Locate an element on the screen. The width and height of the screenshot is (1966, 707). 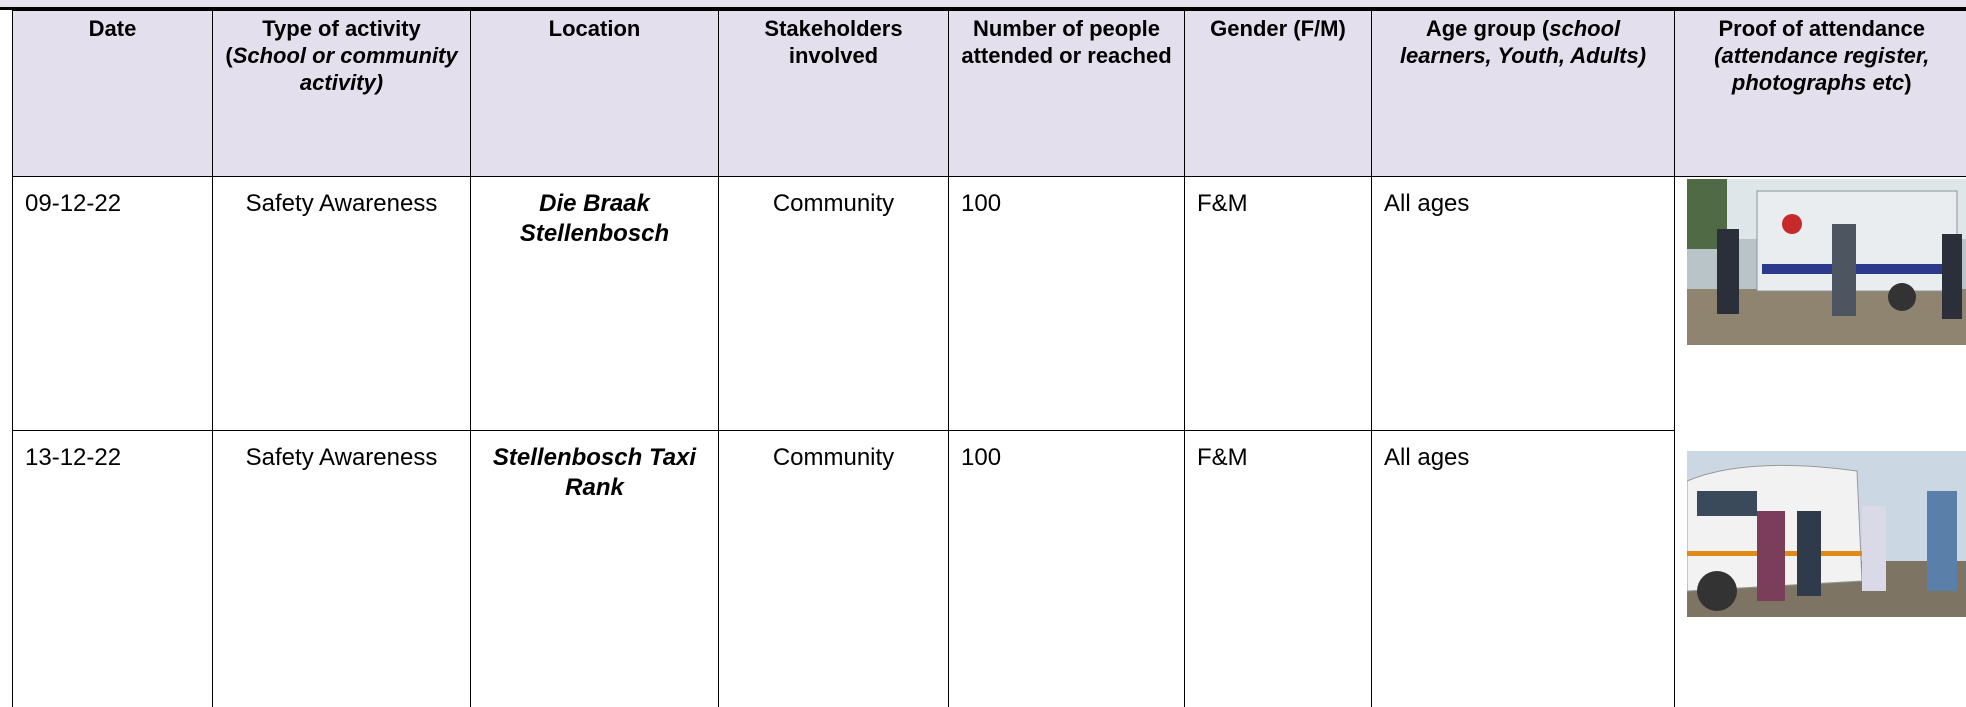
header-cell: Date is located at coordinates (112, 93).